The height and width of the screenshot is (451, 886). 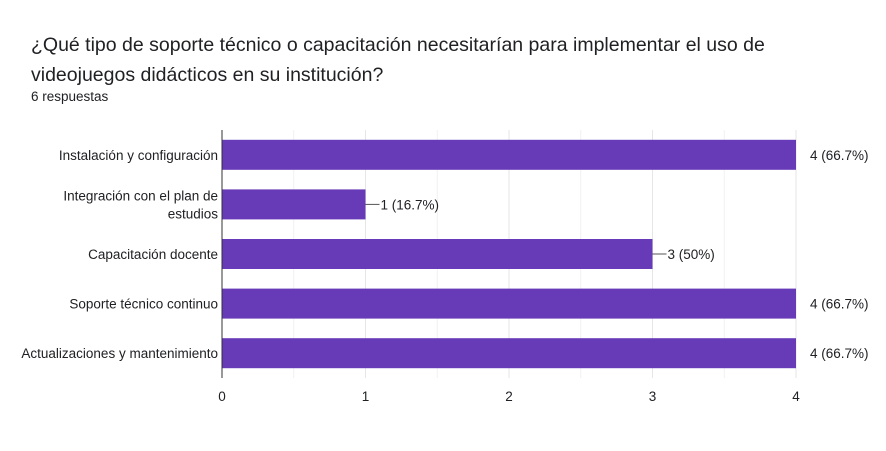 What do you see at coordinates (366, 396) in the screenshot?
I see `x-tick-label: 1` at bounding box center [366, 396].